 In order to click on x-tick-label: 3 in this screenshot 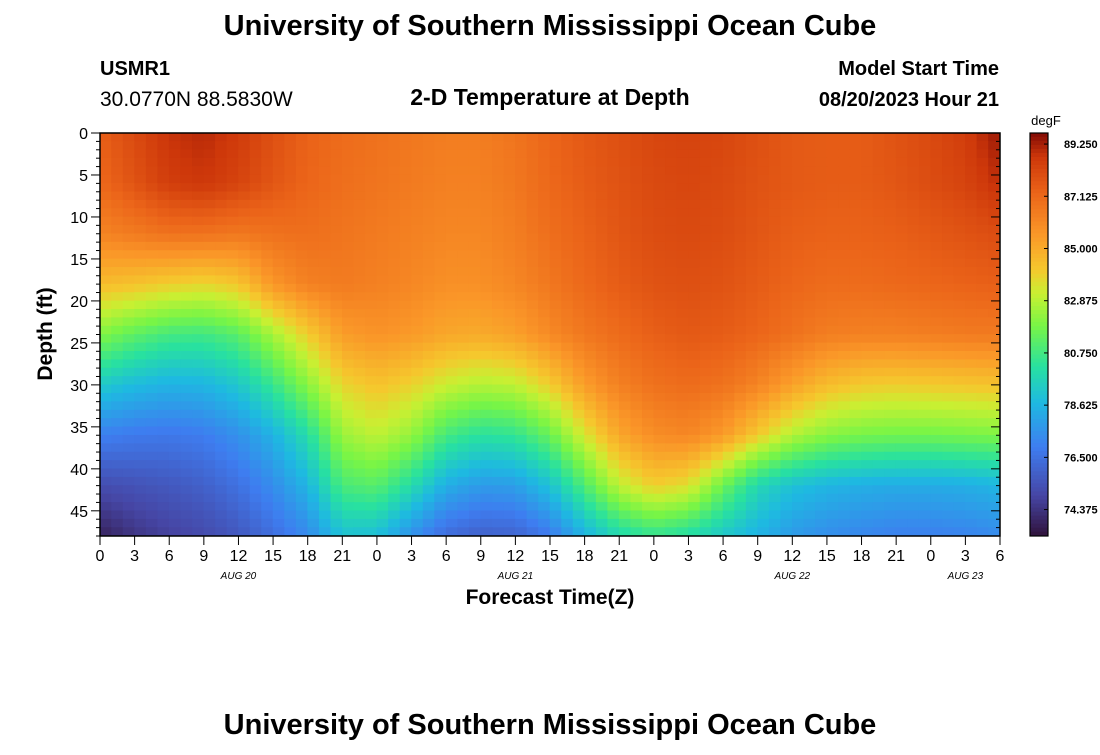, I will do `click(688, 556)`.